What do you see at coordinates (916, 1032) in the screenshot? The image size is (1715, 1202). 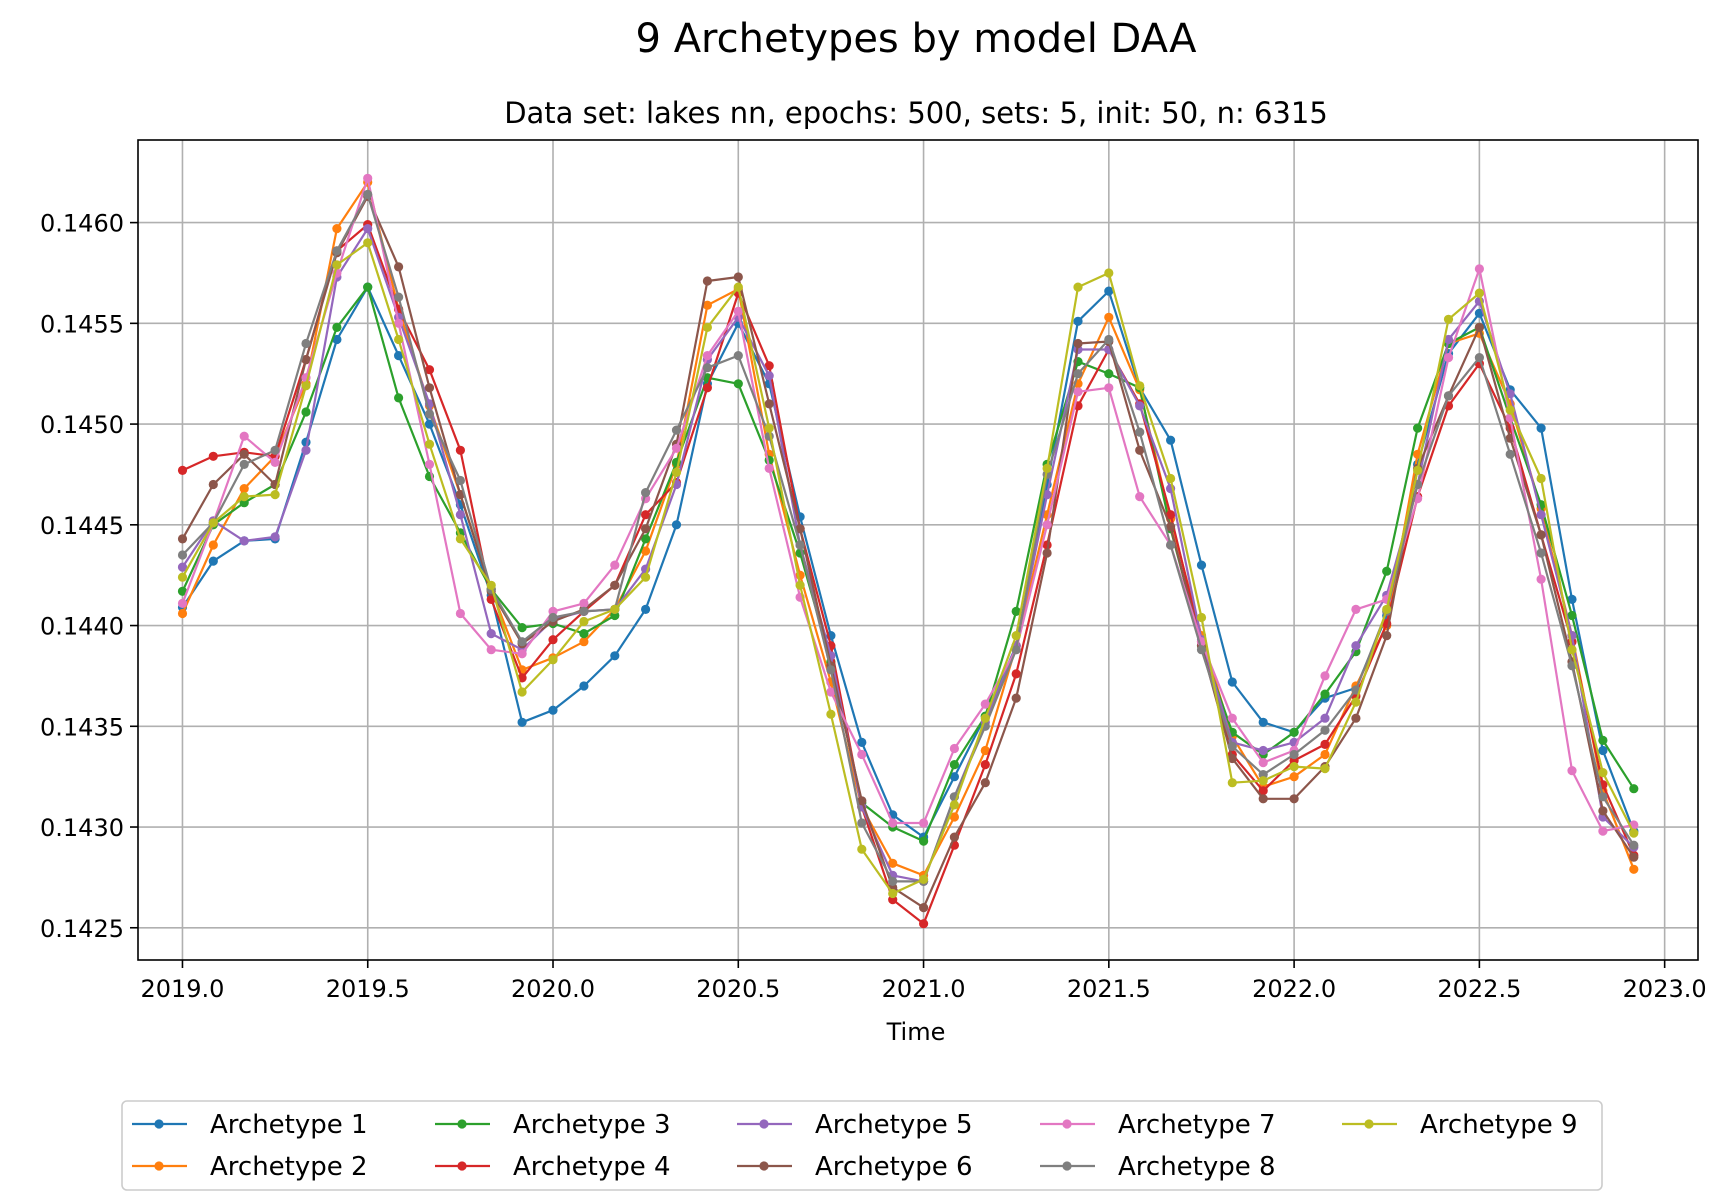 I see `x-axis-label: Time` at bounding box center [916, 1032].